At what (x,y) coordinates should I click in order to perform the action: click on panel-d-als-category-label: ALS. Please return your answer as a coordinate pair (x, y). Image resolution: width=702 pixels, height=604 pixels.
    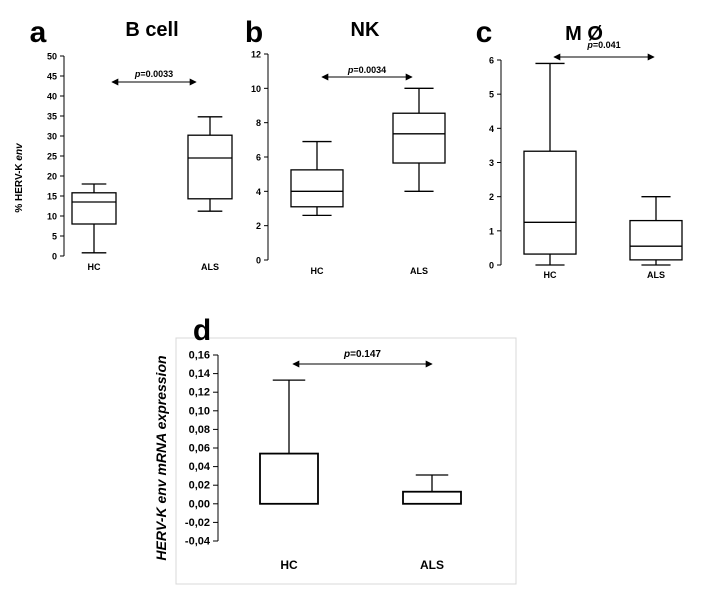
    Looking at the image, I should click on (432, 565).